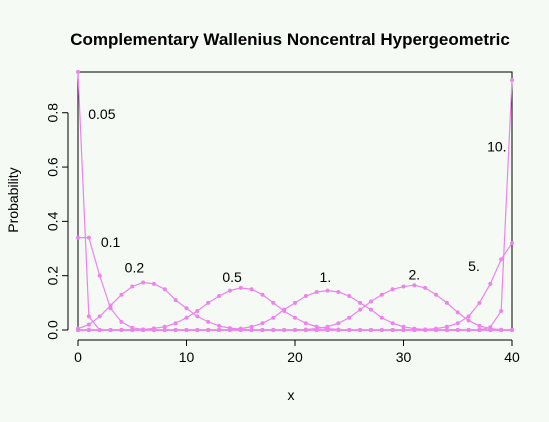  I want to click on x-tick-label: 0, so click(78, 357).